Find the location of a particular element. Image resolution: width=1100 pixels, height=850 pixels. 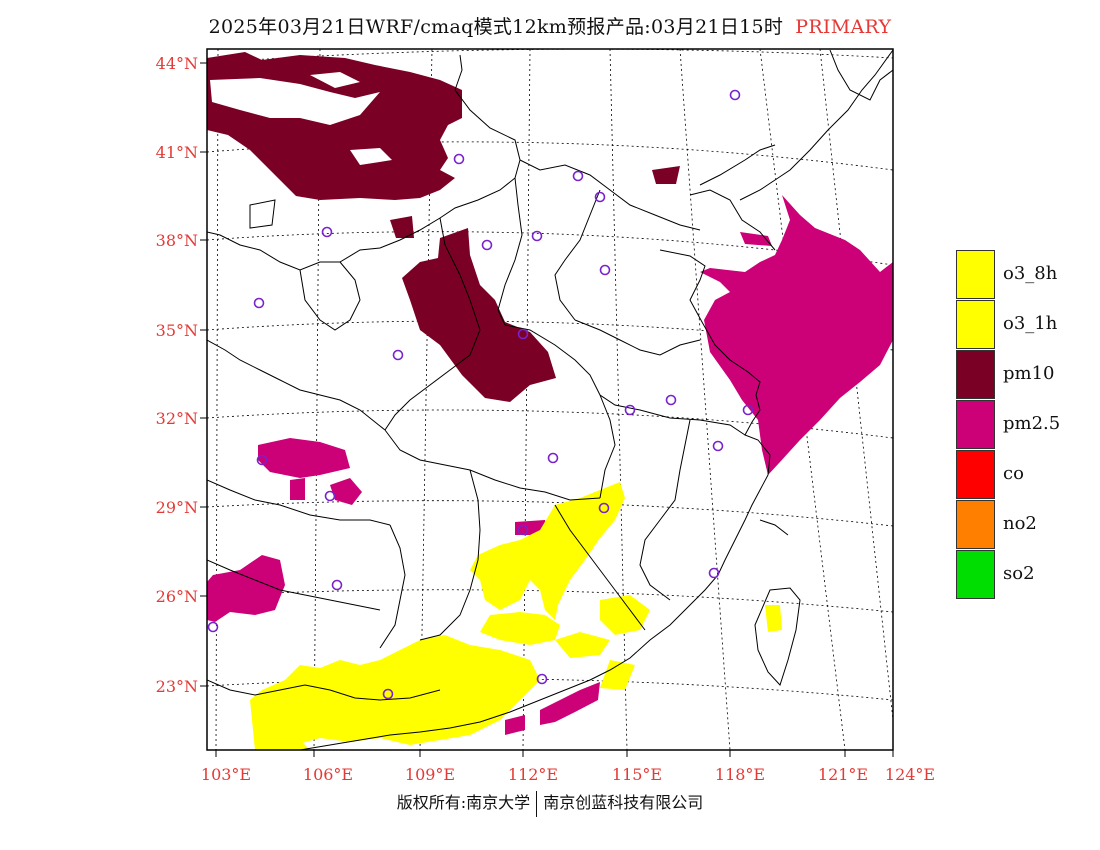

lat-label: 44°N is located at coordinates (176, 63).